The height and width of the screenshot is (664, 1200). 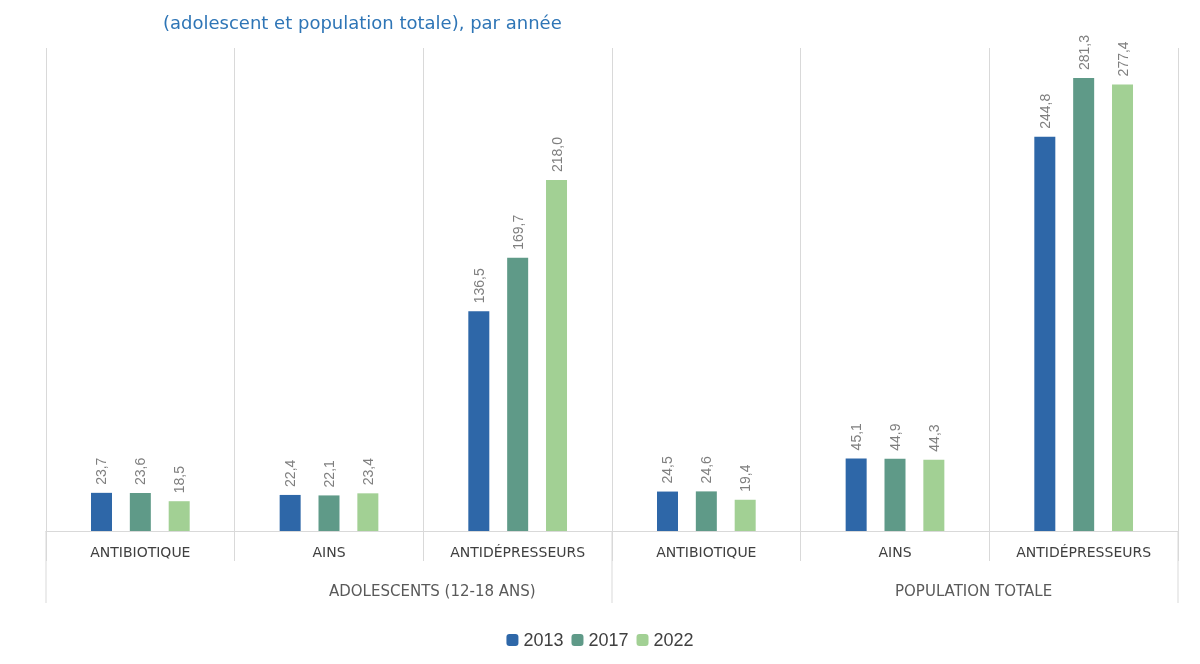 What do you see at coordinates (895, 437) in the screenshot?
I see `data-label: 44,9` at bounding box center [895, 437].